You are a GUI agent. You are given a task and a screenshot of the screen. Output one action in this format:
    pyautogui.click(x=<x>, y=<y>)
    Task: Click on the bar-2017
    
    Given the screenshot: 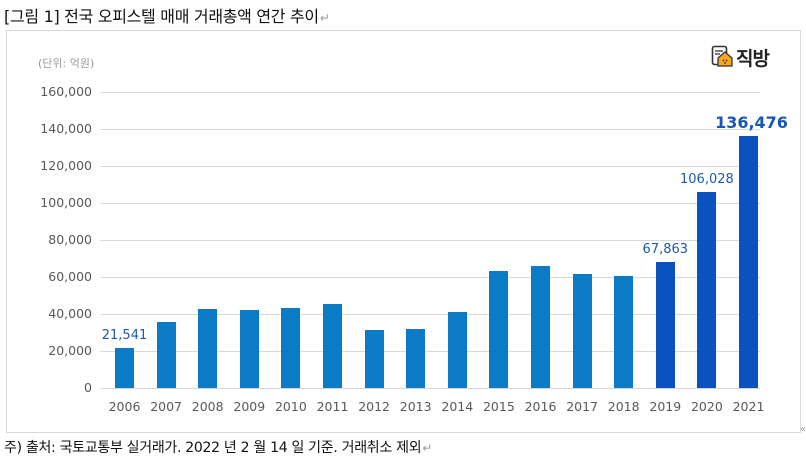 What is the action you would take?
    pyautogui.click(x=582, y=330)
    